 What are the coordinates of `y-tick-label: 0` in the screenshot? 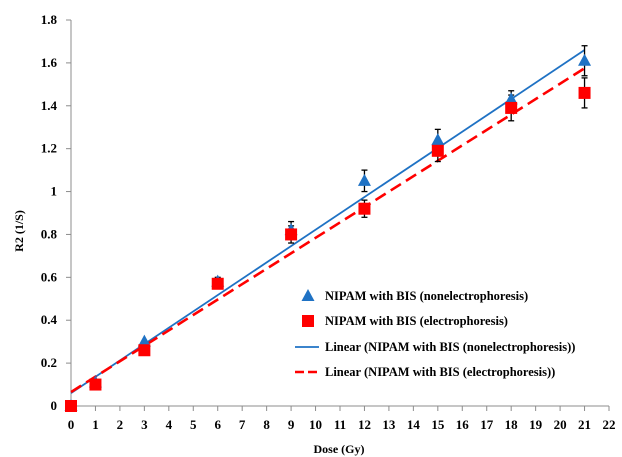 It's located at (54, 405).